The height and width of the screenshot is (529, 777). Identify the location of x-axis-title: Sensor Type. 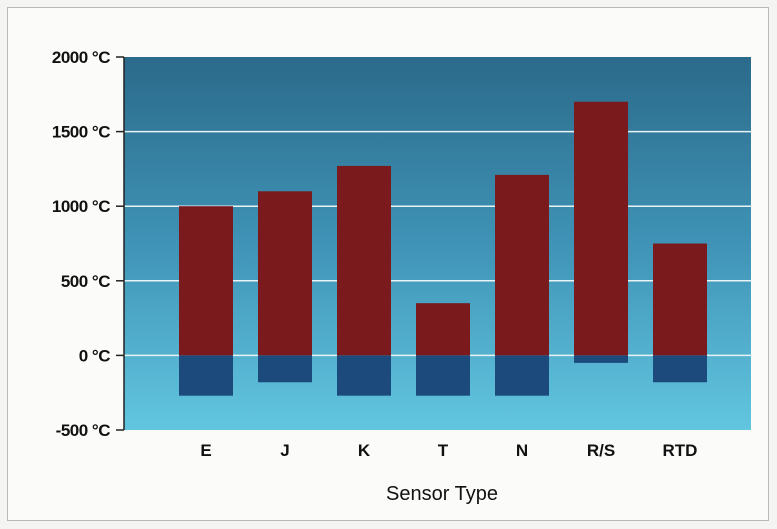
(442, 494).